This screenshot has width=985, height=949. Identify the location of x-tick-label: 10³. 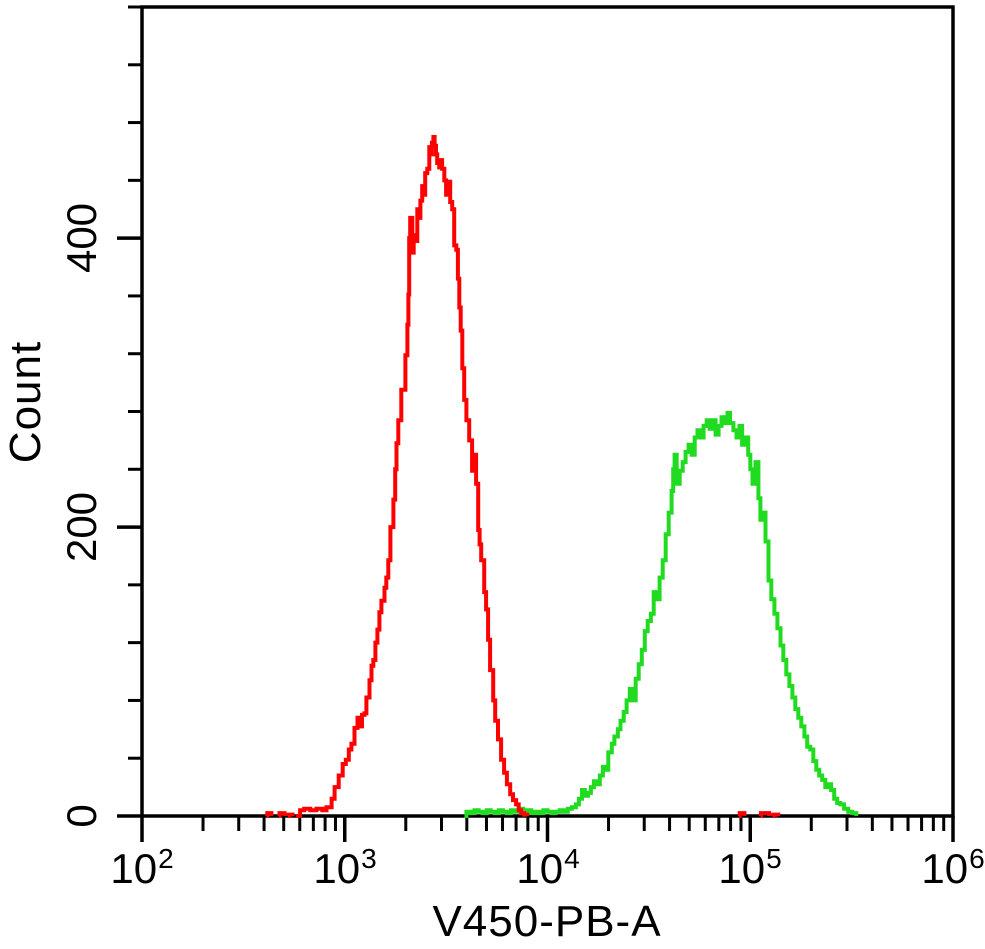
(345, 868).